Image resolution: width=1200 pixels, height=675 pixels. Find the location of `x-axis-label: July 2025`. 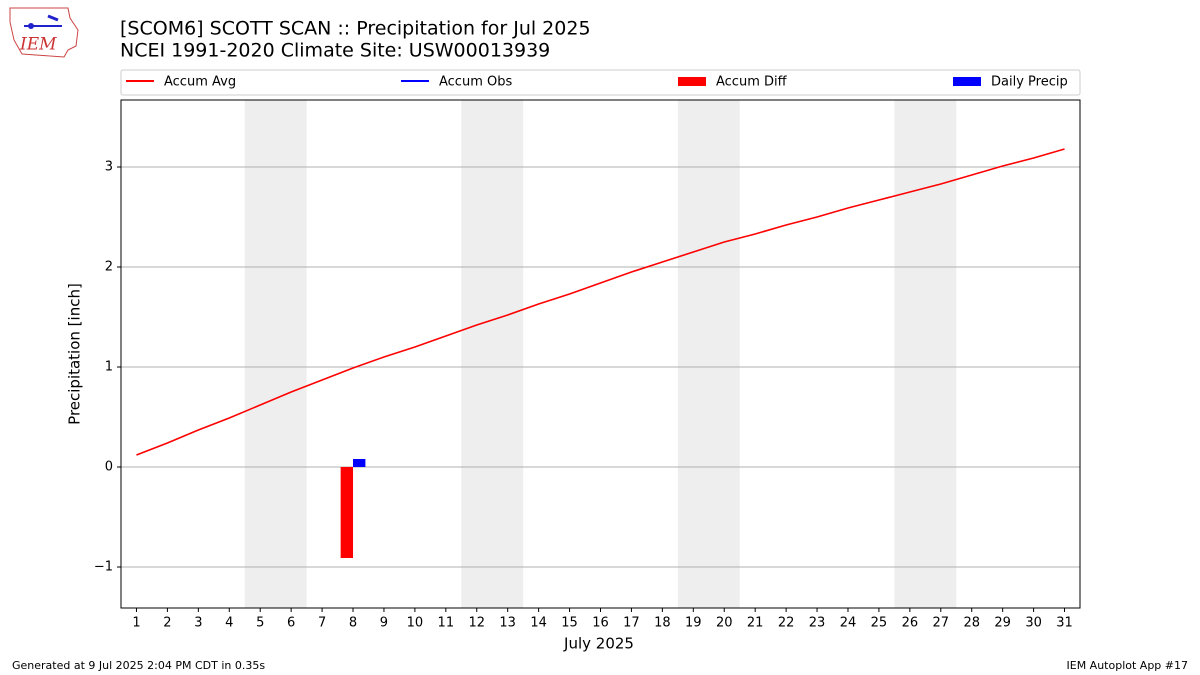

x-axis-label: July 2025 is located at coordinates (598, 644).